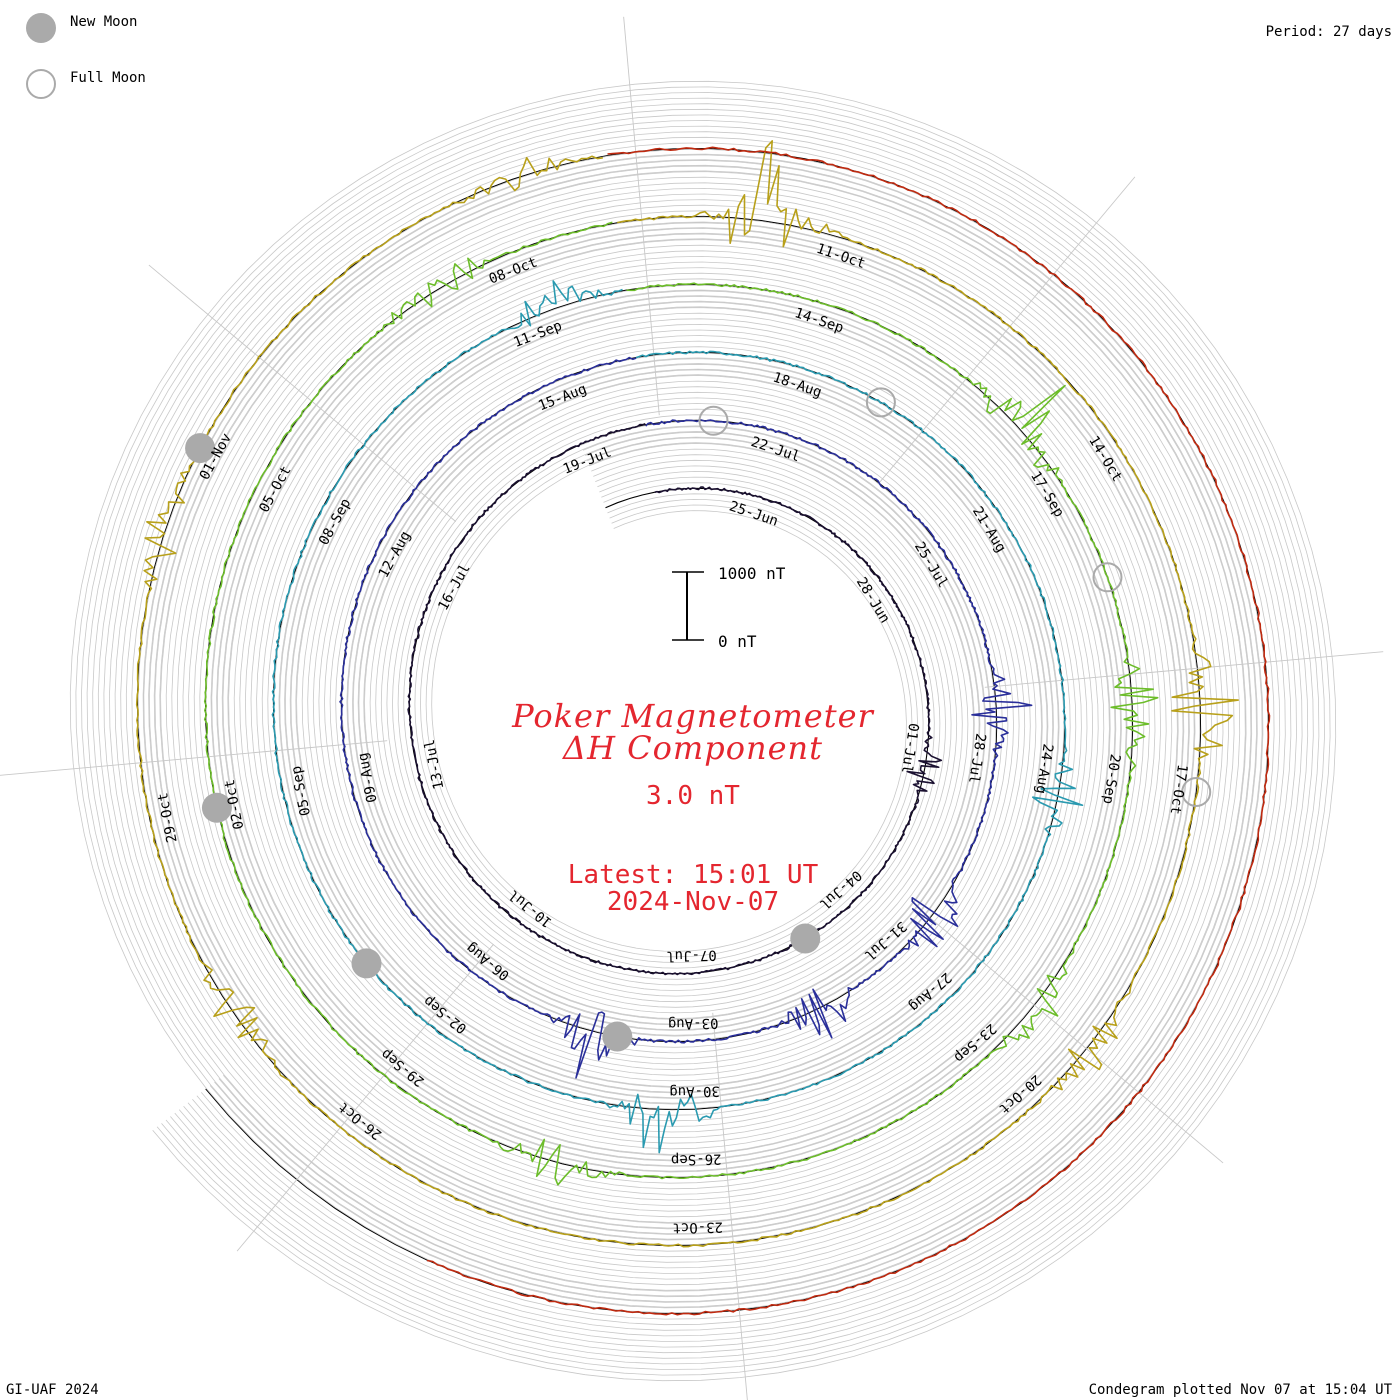 The image size is (1400, 1400). Describe the element at coordinates (752, 573) in the screenshot. I see `scale-top-label: 1000 nT` at that location.